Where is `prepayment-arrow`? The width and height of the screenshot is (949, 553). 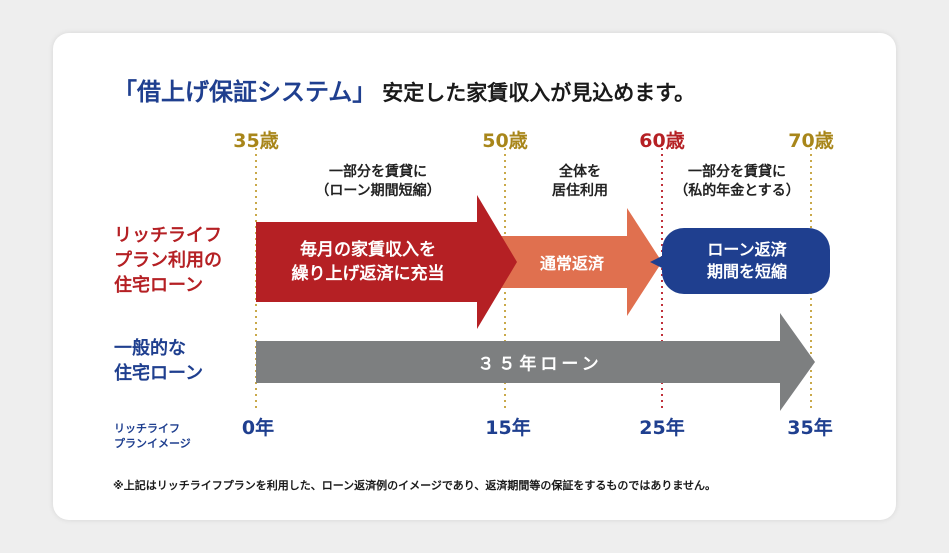
prepayment-arrow is located at coordinates (386, 262).